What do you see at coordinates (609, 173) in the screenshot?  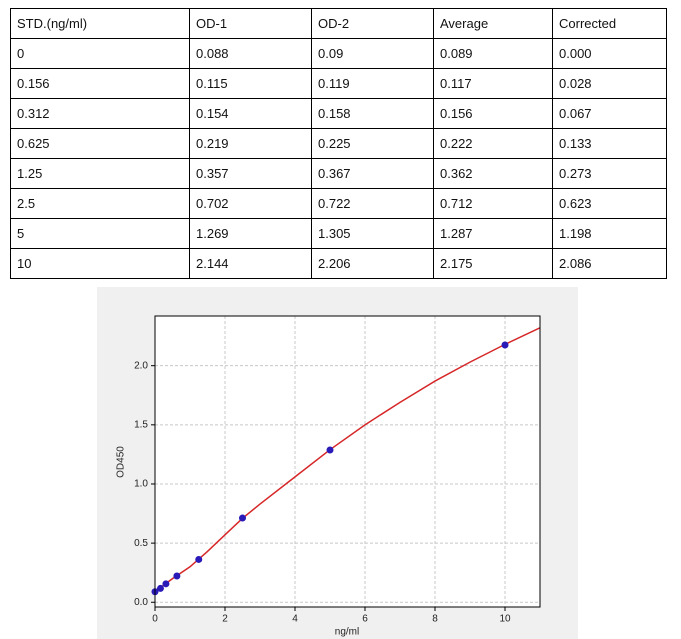 I see `table-cell: 0.273` at bounding box center [609, 173].